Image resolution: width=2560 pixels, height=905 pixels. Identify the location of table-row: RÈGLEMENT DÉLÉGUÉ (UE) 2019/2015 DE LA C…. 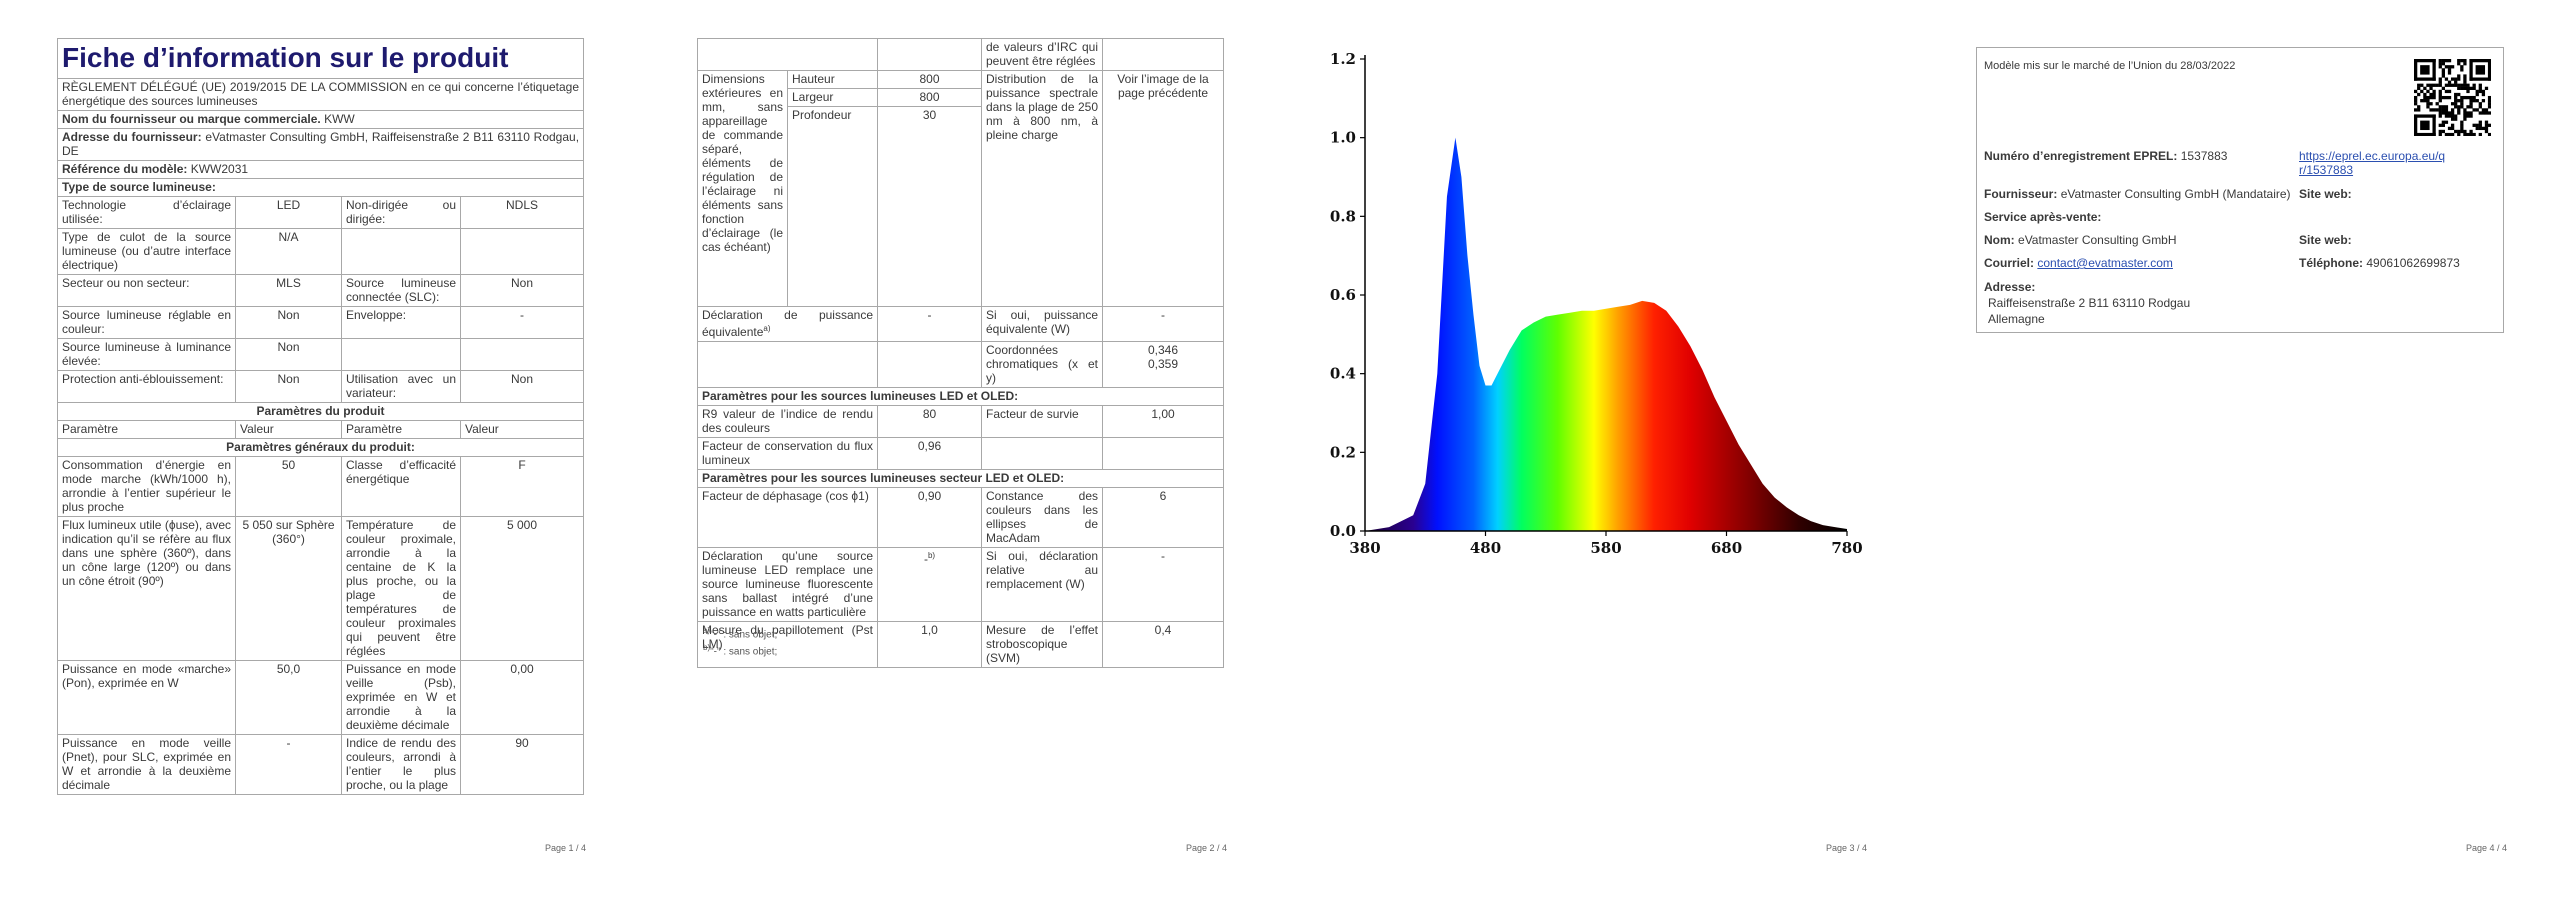
(320, 94).